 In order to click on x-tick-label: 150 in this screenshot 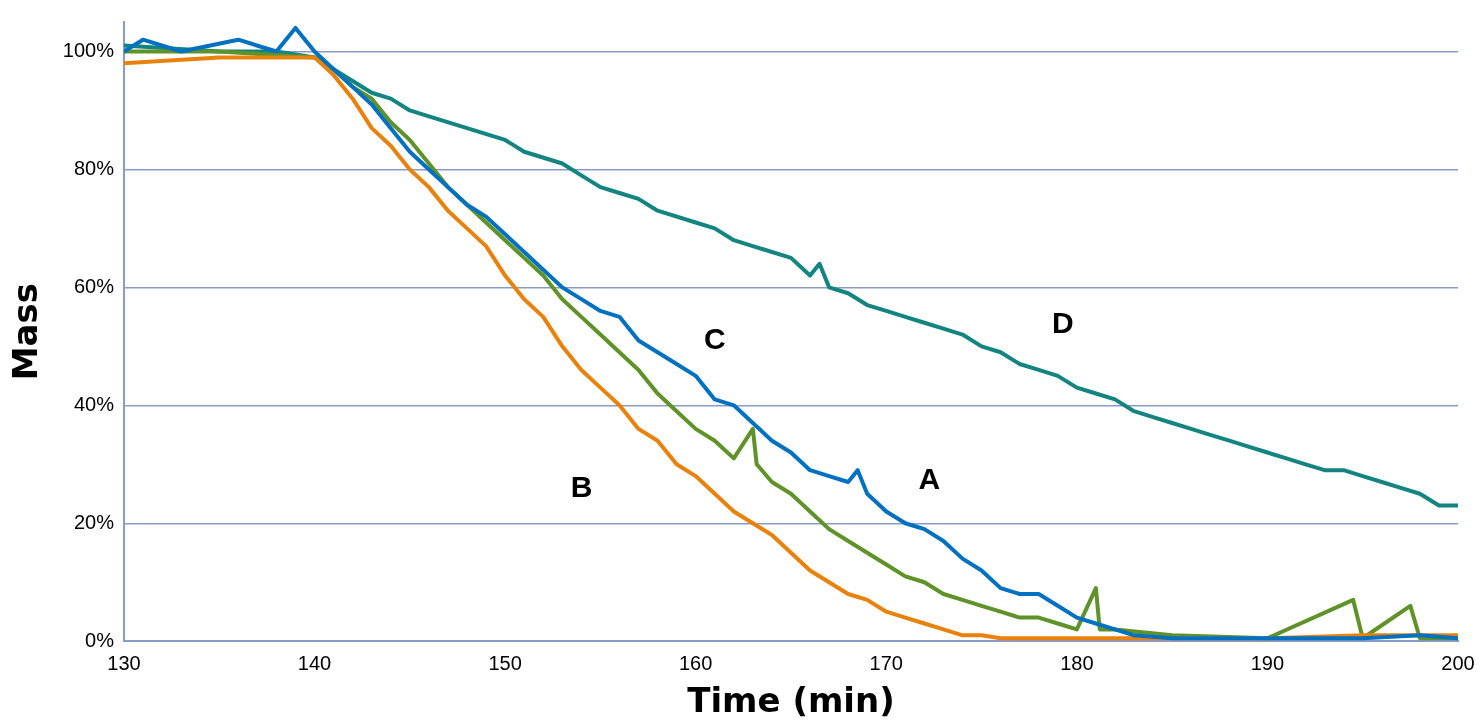, I will do `click(505, 662)`.